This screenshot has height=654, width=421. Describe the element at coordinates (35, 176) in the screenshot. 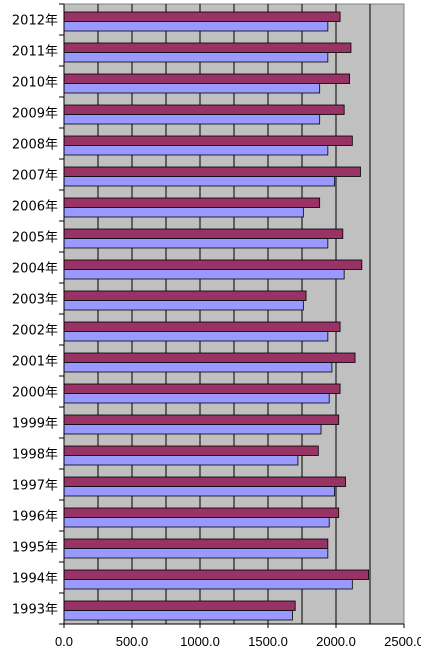

I see `category-label: 2007年` at that location.